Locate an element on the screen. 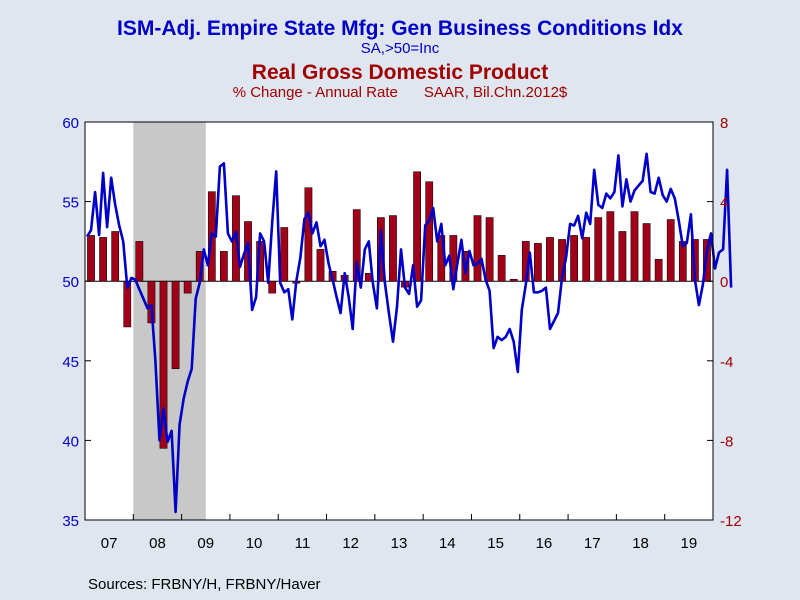  x-axis-label: 11 is located at coordinates (303, 543).